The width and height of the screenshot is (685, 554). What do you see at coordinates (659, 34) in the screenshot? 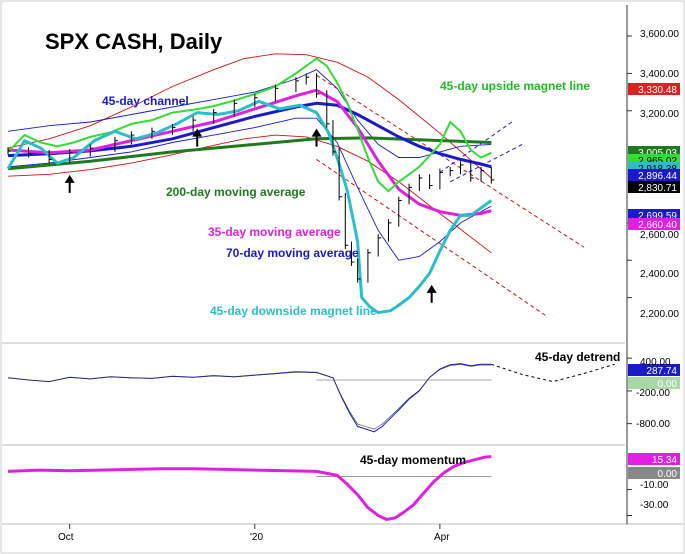
I see `y-tick-3600: 3,600.00` at bounding box center [659, 34].